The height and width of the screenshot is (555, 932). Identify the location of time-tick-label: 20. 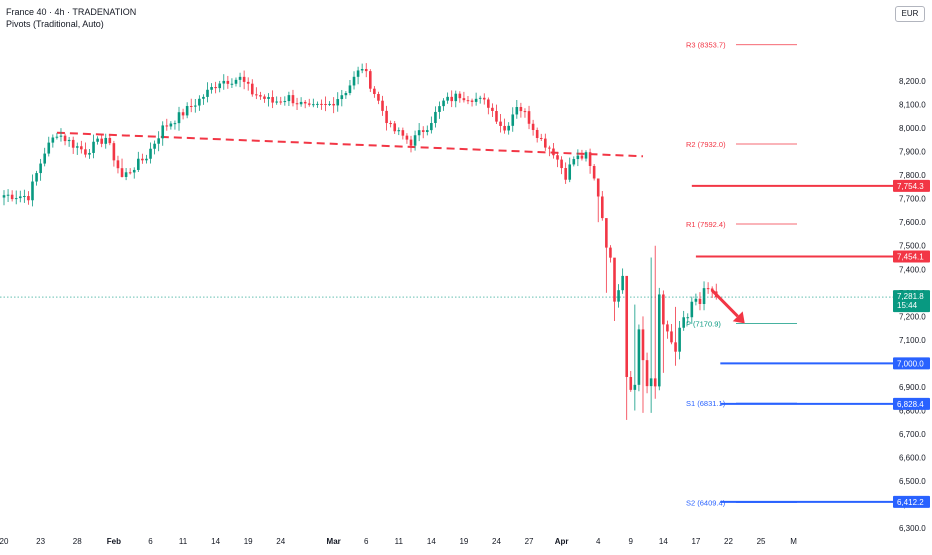
(4, 541).